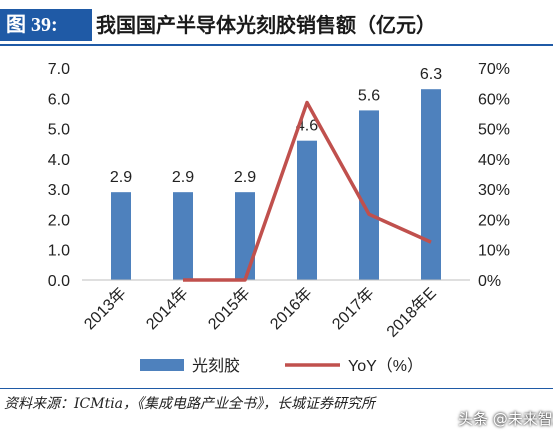 The width and height of the screenshot is (553, 440). I want to click on x-tick-label: 2015年, so click(229, 308).